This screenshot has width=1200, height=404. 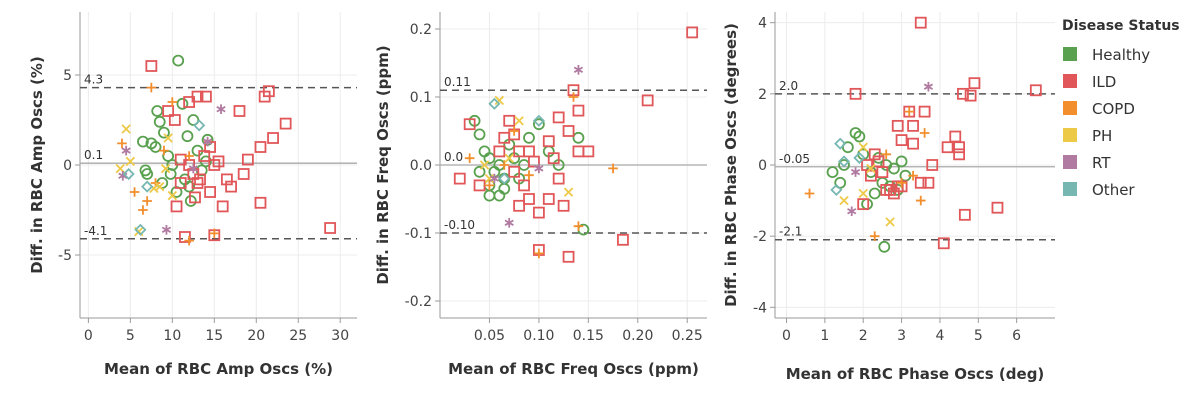 What do you see at coordinates (453, 157) in the screenshot?
I see `freq-ref-label: 0.0` at bounding box center [453, 157].